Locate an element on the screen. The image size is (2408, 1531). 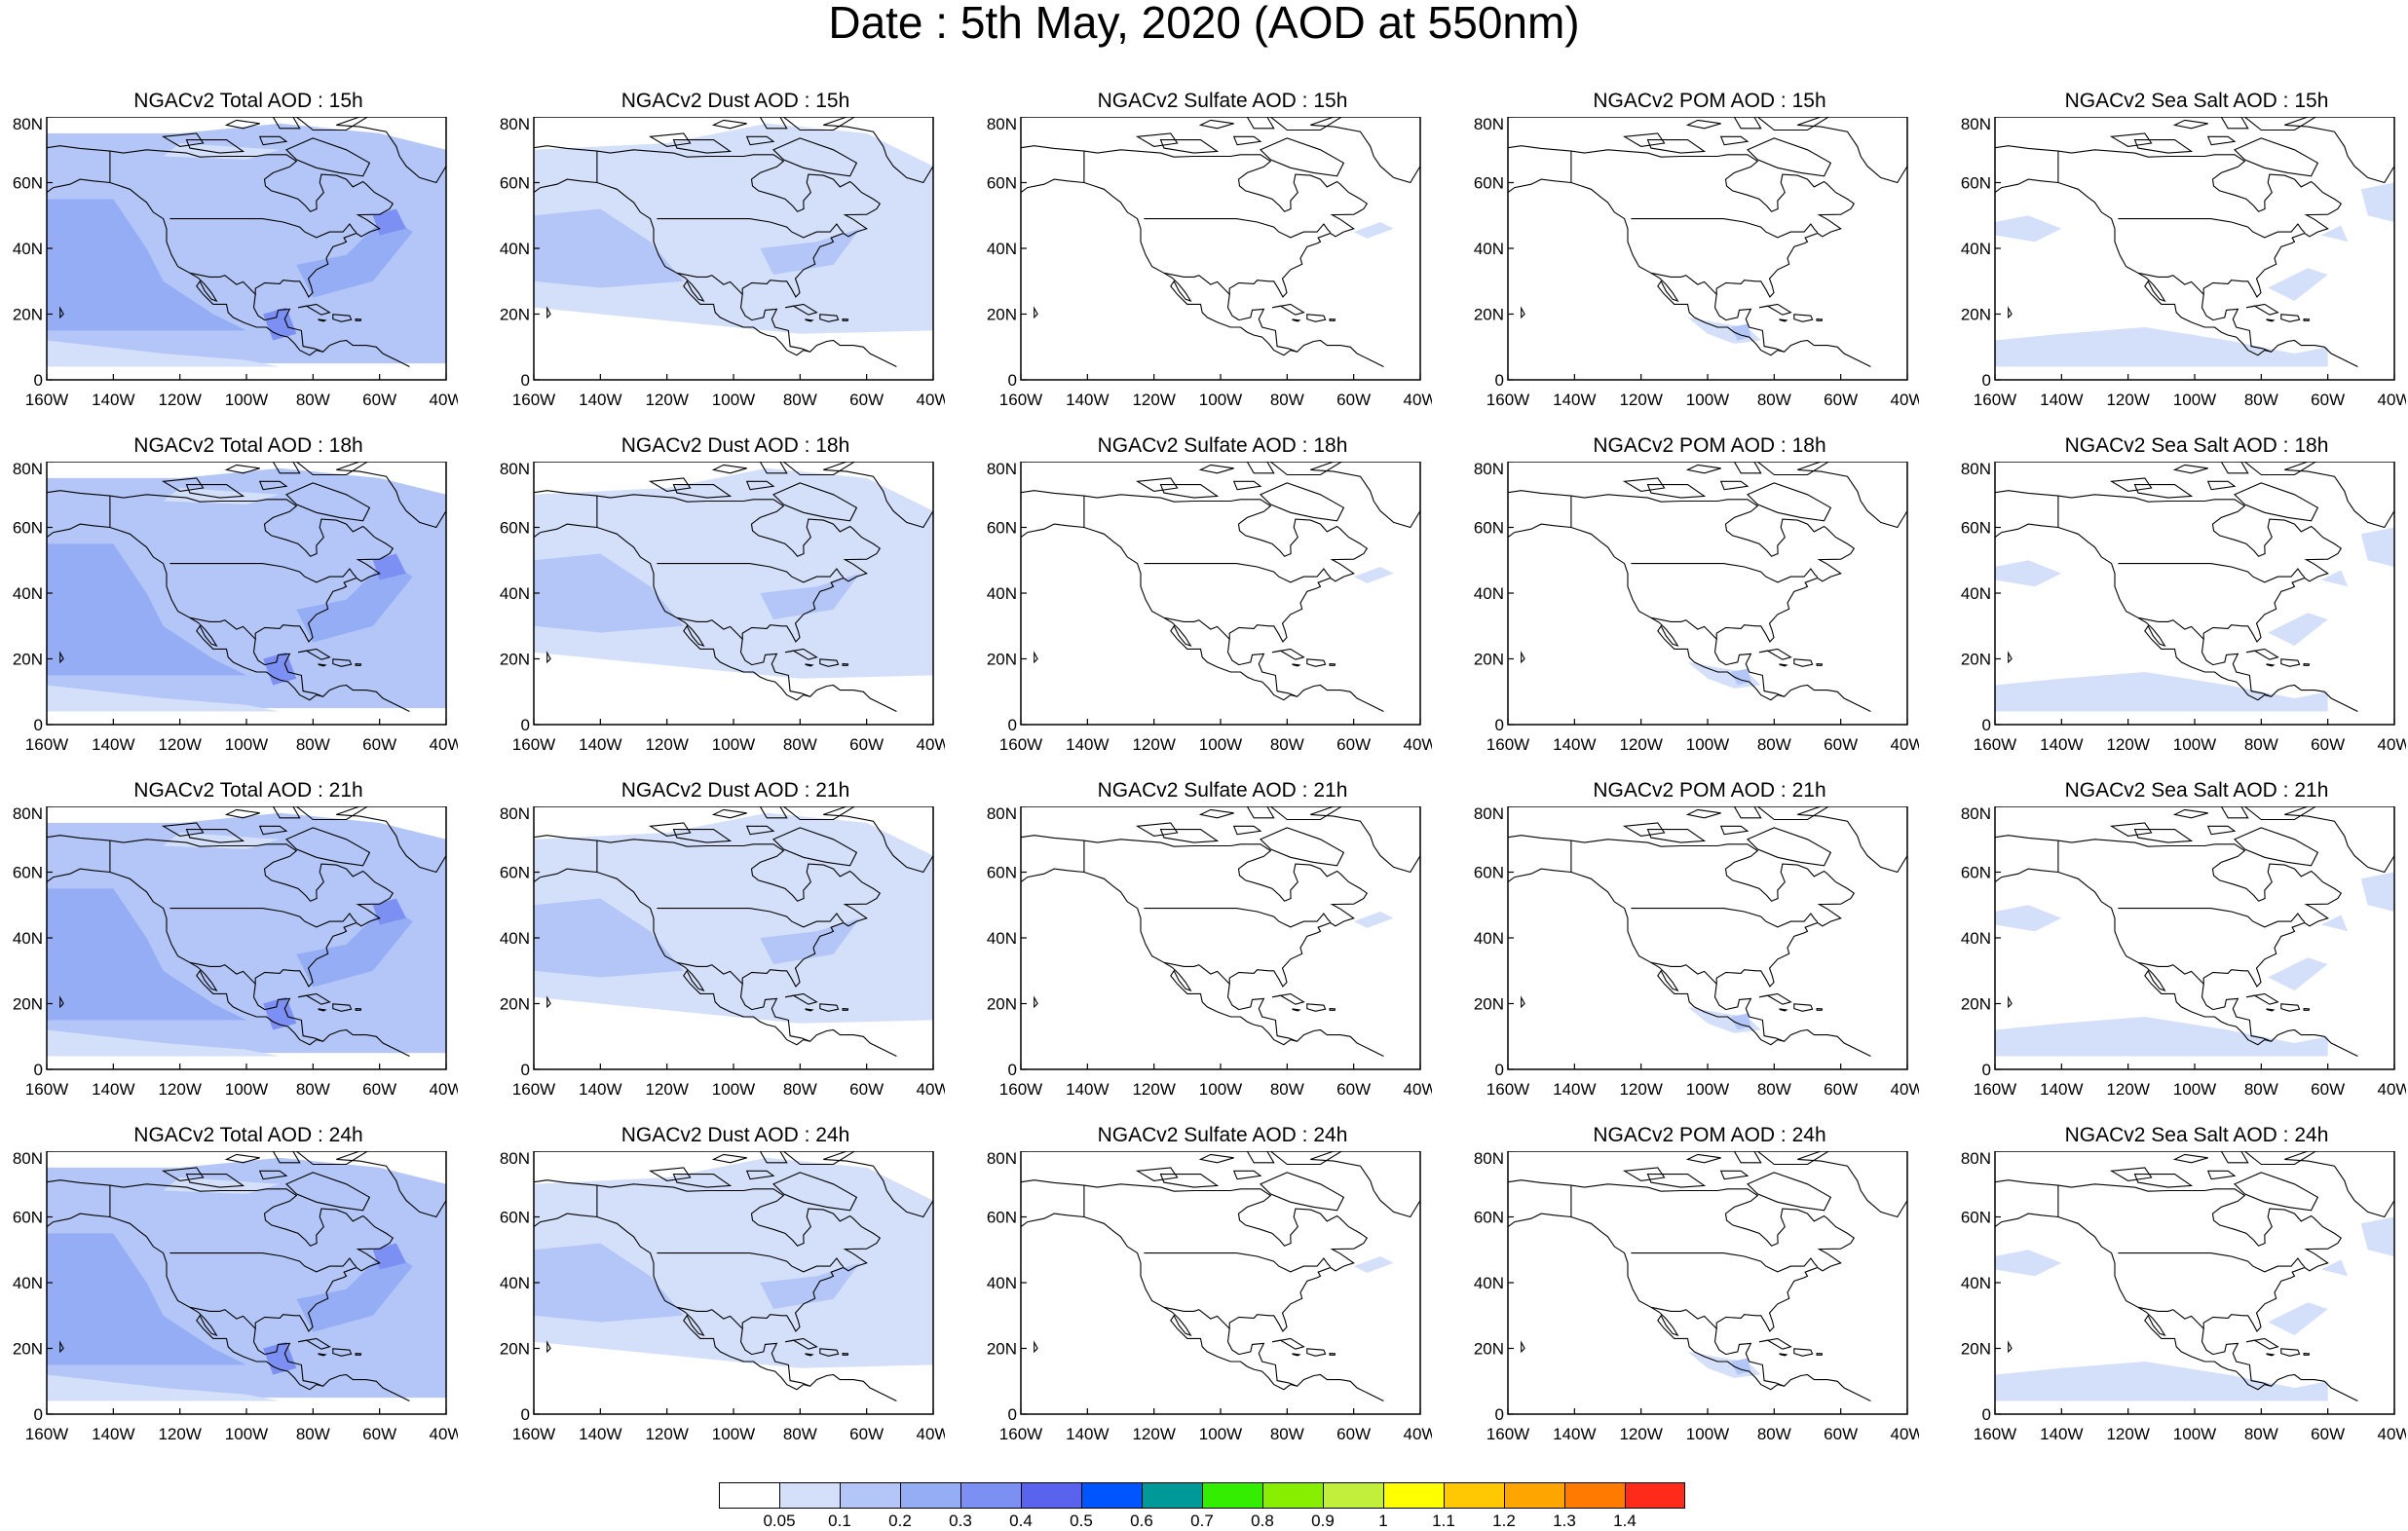
panel-title: NGACv2 POM AOD : 15h is located at coordinates (1709, 101).